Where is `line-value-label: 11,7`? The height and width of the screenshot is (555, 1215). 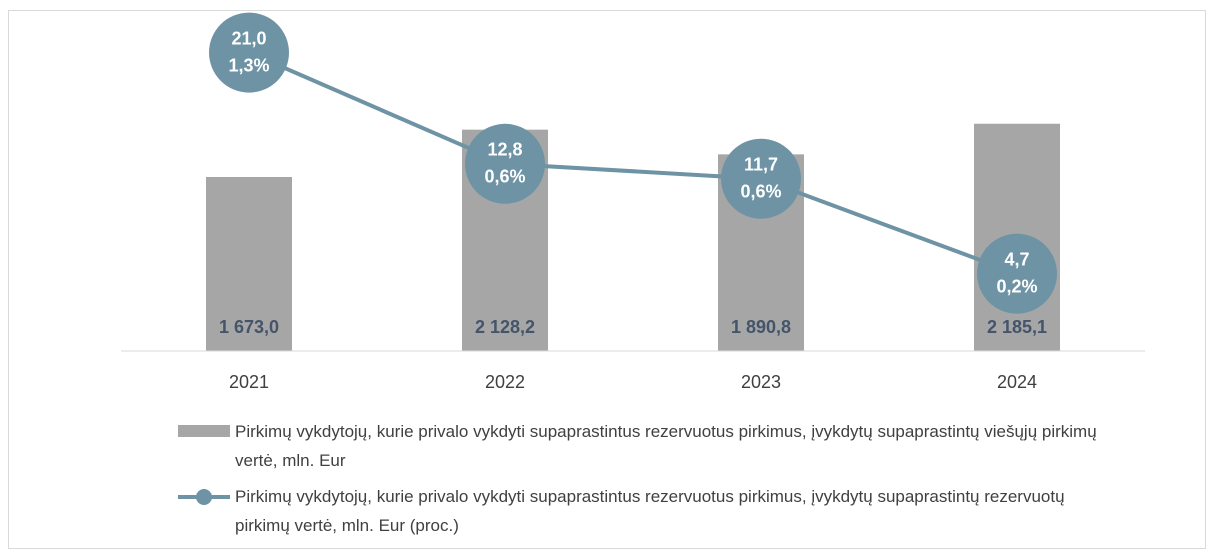 line-value-label: 11,7 is located at coordinates (761, 164).